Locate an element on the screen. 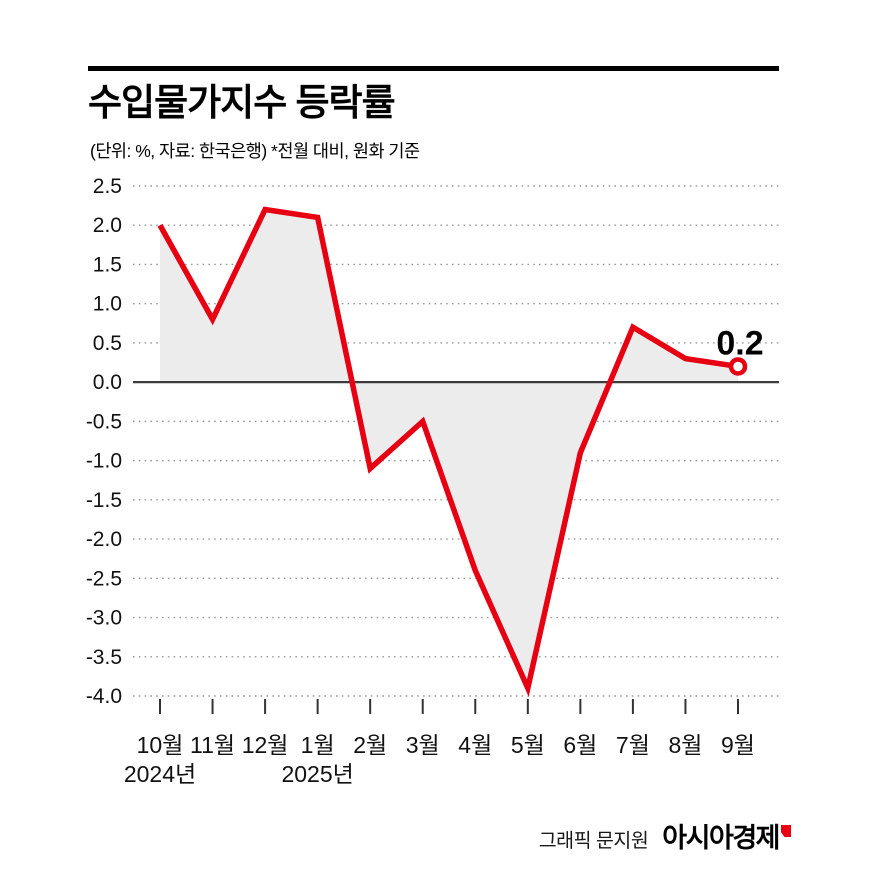 Image resolution: width=869 pixels, height=869 pixels. y-tick-label: -3.0 is located at coordinates (104, 618).